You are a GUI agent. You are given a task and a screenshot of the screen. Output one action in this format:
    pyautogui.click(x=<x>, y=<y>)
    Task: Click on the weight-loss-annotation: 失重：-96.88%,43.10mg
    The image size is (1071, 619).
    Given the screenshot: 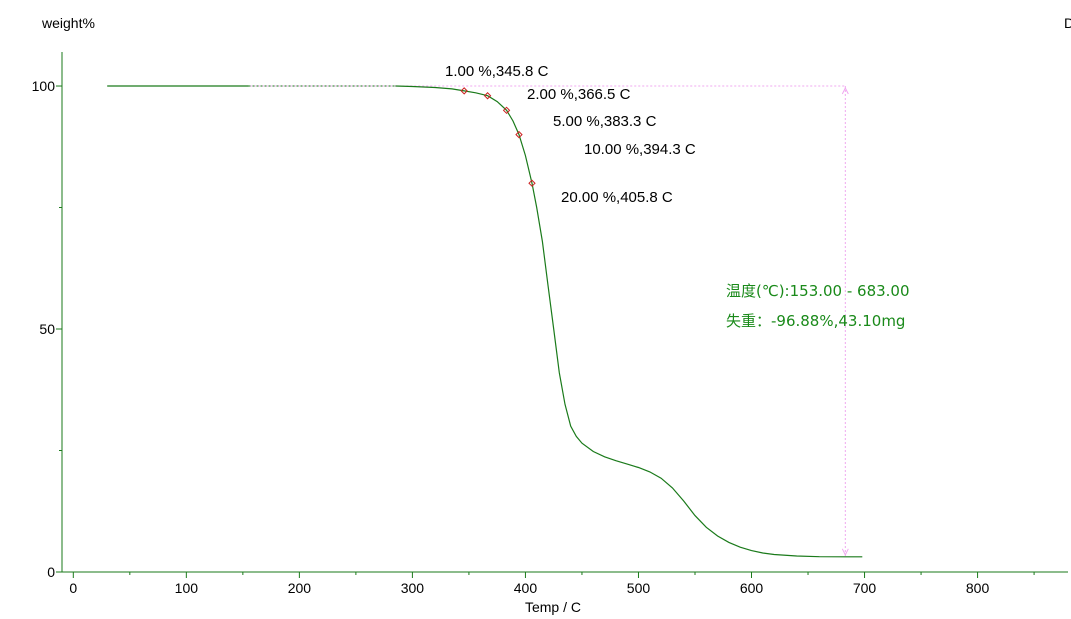 What is the action you would take?
    pyautogui.click(x=815, y=321)
    